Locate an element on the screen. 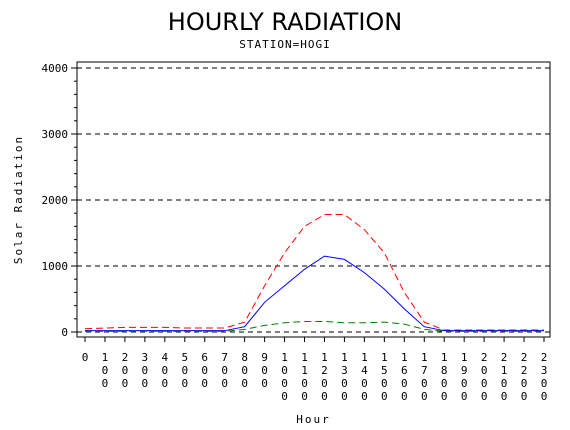 This screenshot has width=570, height=430. x-tick-label: 0 is located at coordinates (85, 357).